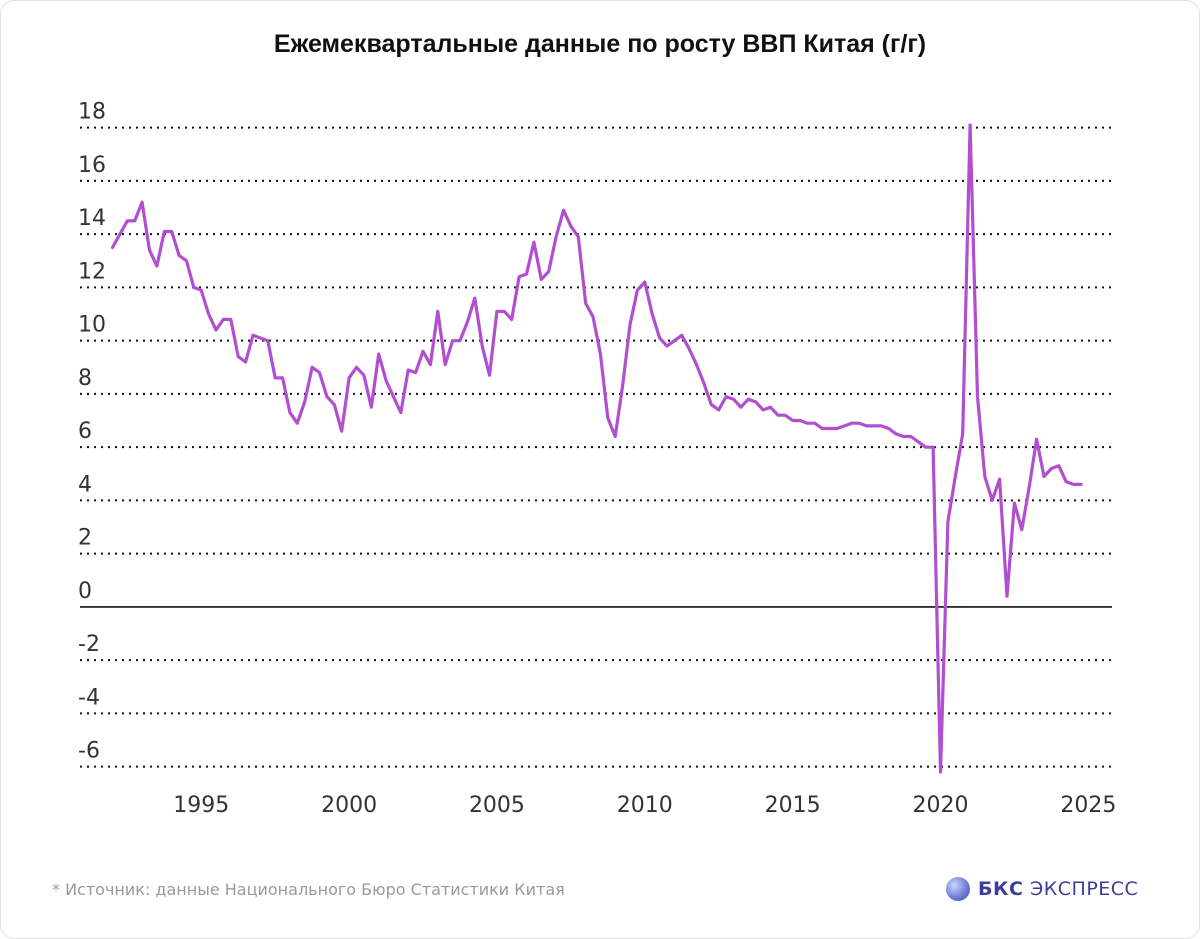 This screenshot has width=1200, height=939. What do you see at coordinates (497, 805) in the screenshot?
I see `x-tick-label: 2005` at bounding box center [497, 805].